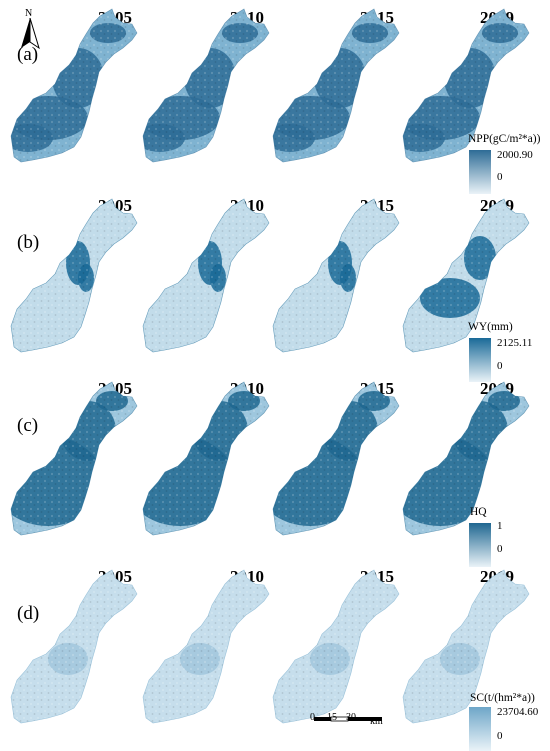  Describe the element at coordinates (478, 512) in the screenshot. I see `legend-title: HQ` at that location.